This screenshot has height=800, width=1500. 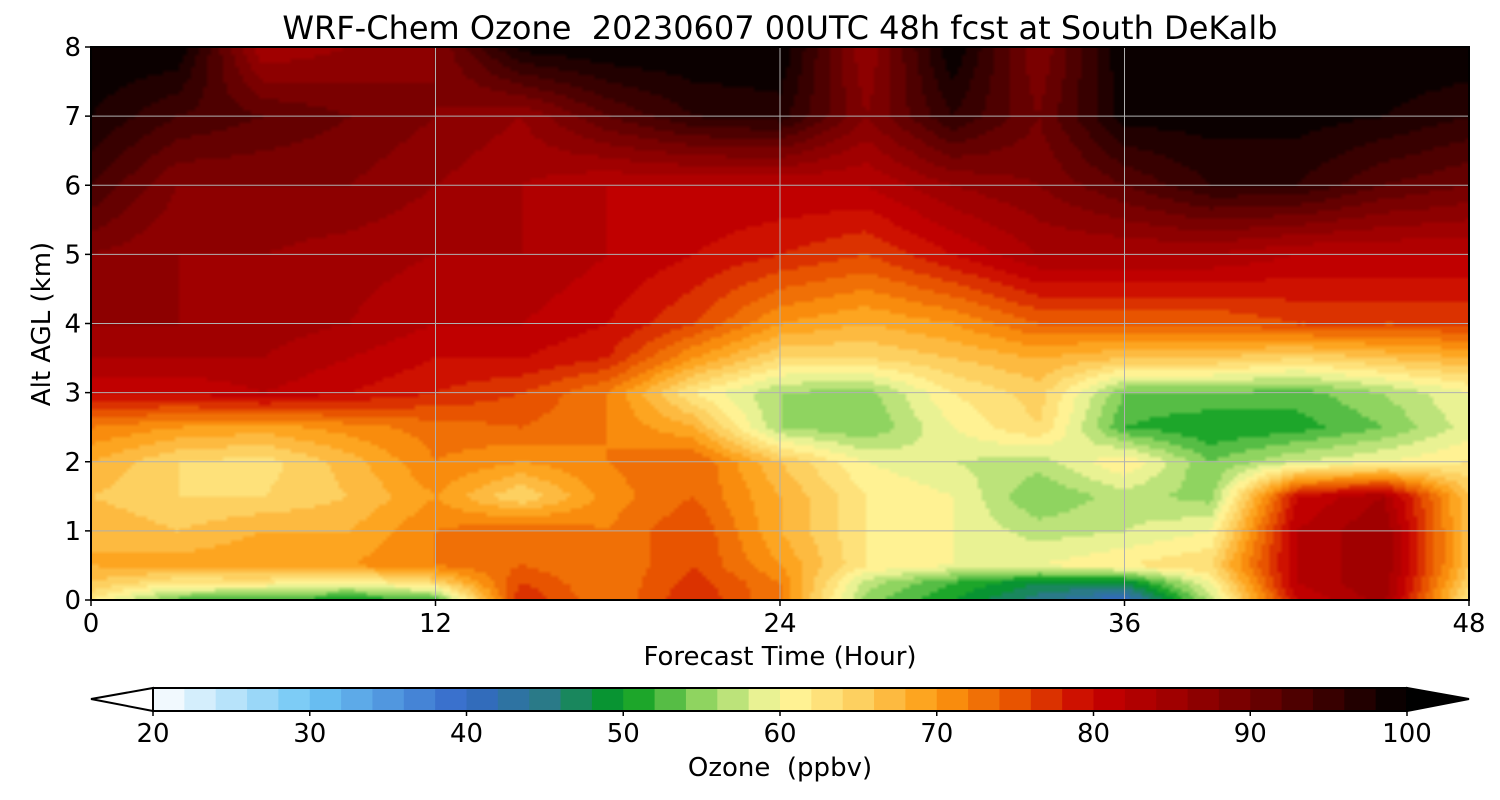 What do you see at coordinates (780, 768) in the screenshot?
I see `colorbar-label: Ozone (ppbv)` at bounding box center [780, 768].